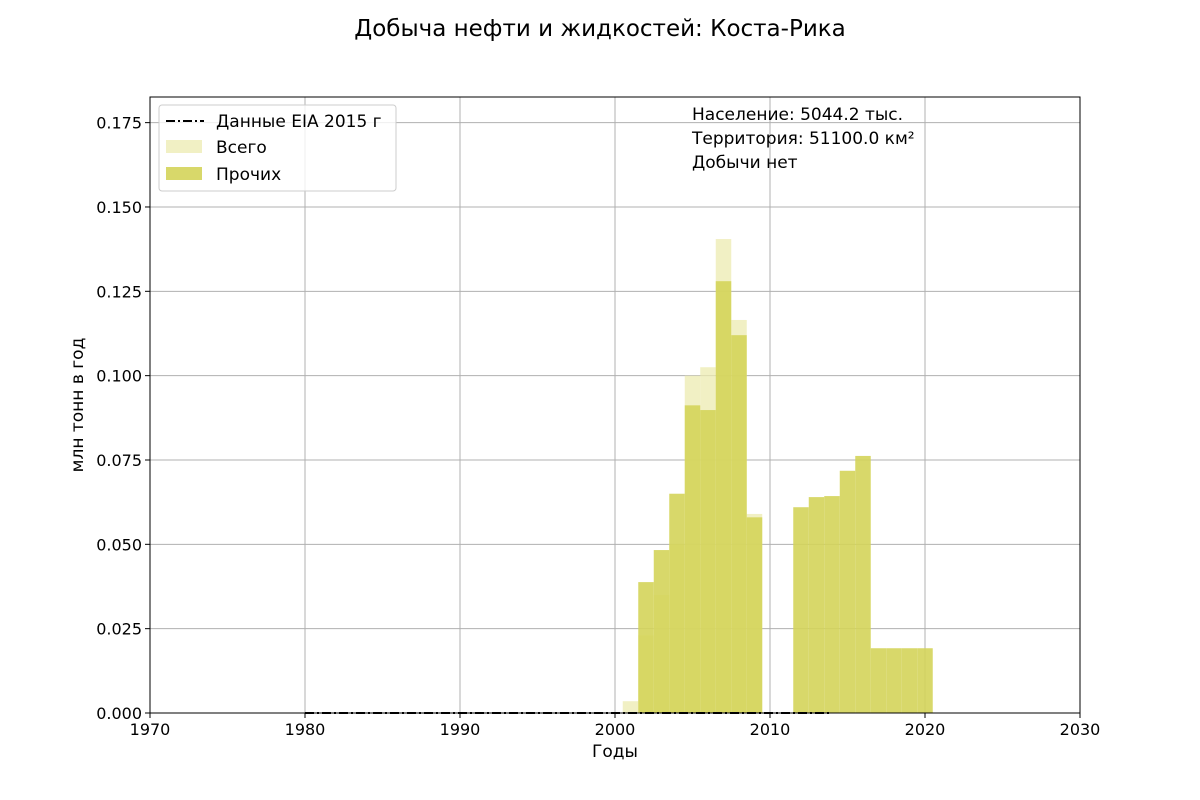 The image size is (1200, 800). Describe the element at coordinates (708, 561) in the screenshot. I see `bar-other-2006` at that location.